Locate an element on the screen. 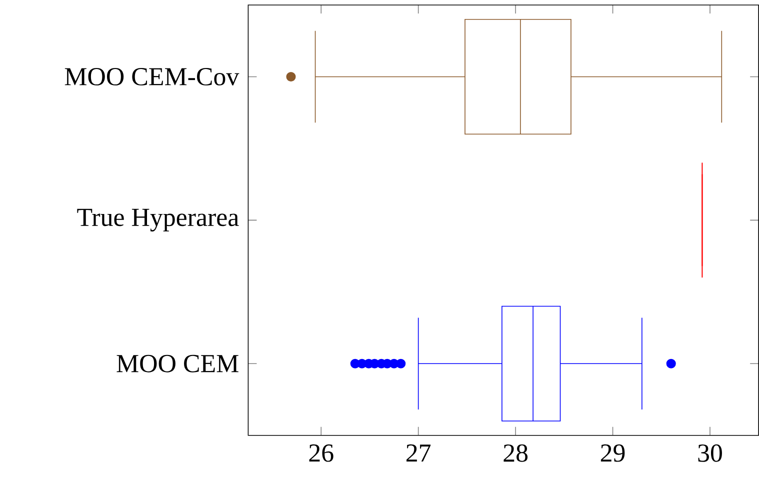  y-tick-label: MOO CEM is located at coordinates (177, 363).